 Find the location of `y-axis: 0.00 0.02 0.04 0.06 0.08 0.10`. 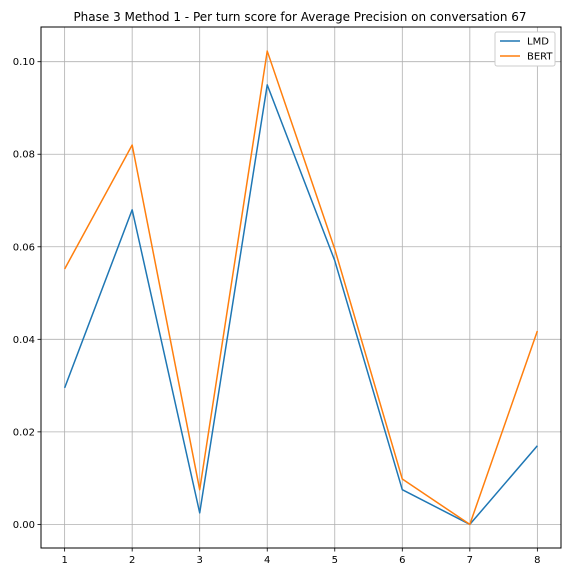

y-axis: 0.00 0.02 0.04 0.06 0.08 0.10 is located at coordinates (27, 294).